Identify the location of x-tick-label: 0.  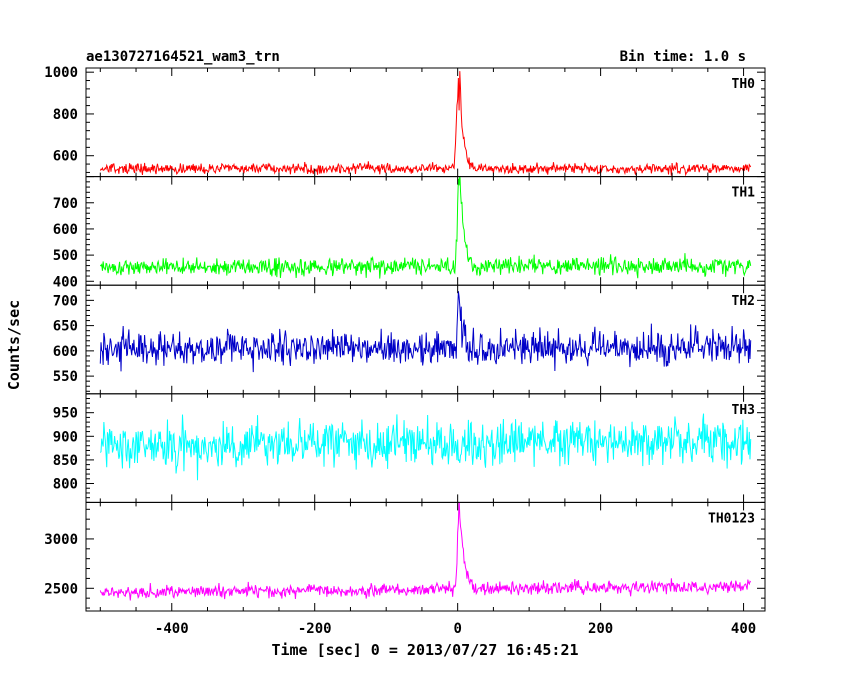
(457, 629).